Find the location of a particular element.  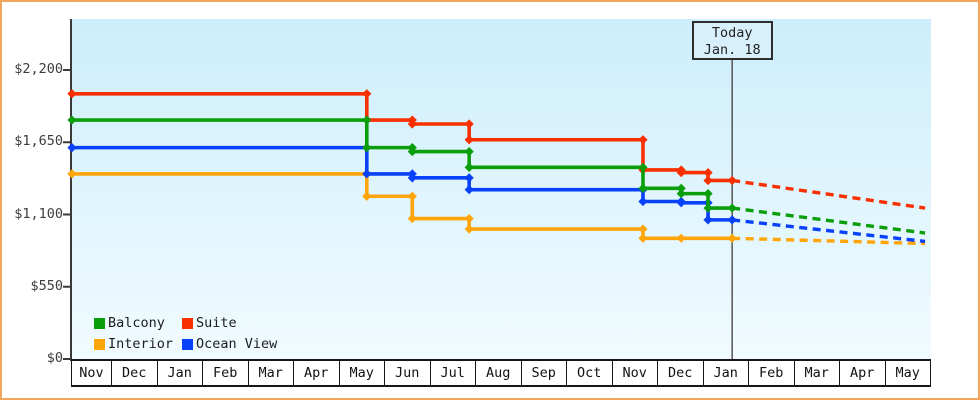

legend-item-interior: Interior is located at coordinates (138, 344).